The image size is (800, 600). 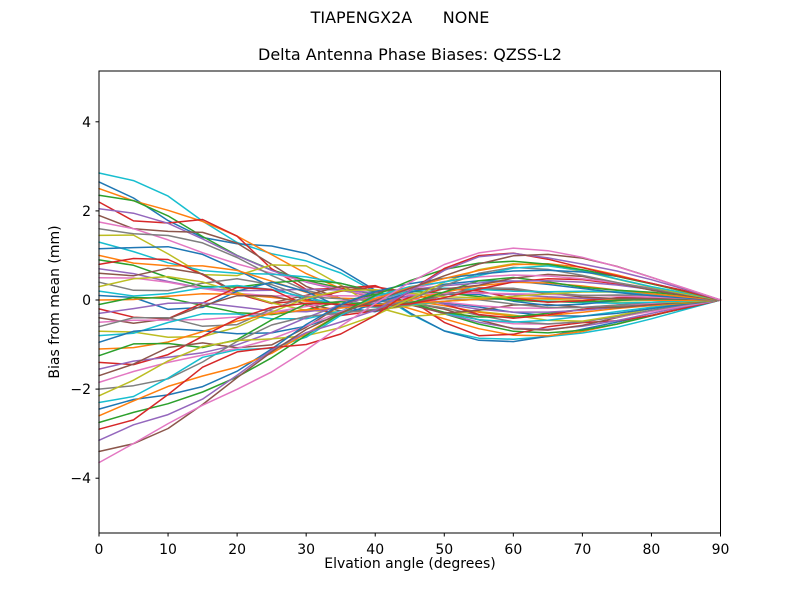 I want to click on y-tick-label: −4, so click(x=80, y=479).